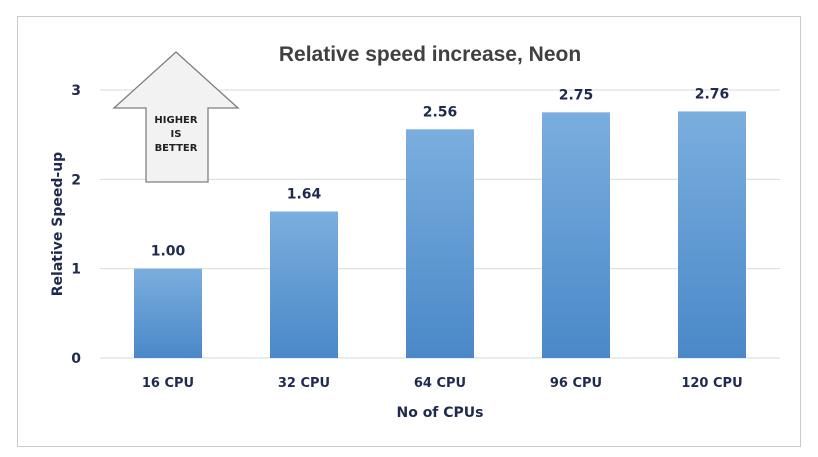 Image resolution: width=818 pixels, height=457 pixels. I want to click on x-tick-label: 16 CPU, so click(168, 383).